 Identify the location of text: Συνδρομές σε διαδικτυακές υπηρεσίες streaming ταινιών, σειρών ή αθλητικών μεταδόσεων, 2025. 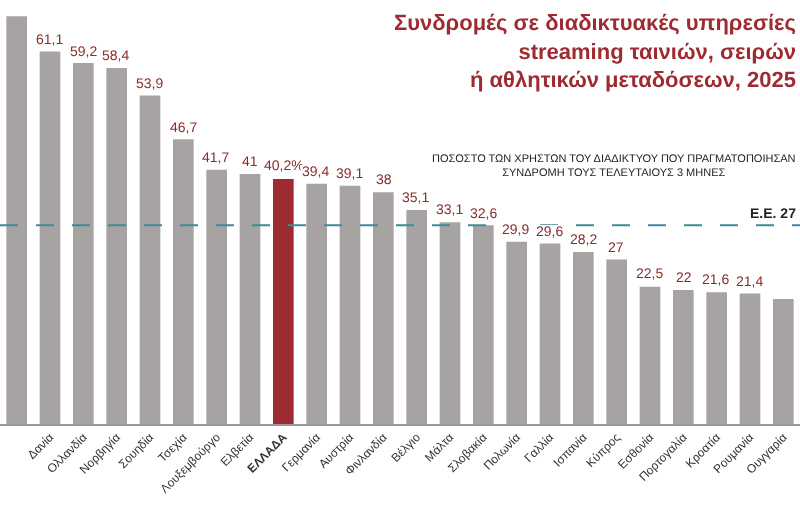
(595, 53).